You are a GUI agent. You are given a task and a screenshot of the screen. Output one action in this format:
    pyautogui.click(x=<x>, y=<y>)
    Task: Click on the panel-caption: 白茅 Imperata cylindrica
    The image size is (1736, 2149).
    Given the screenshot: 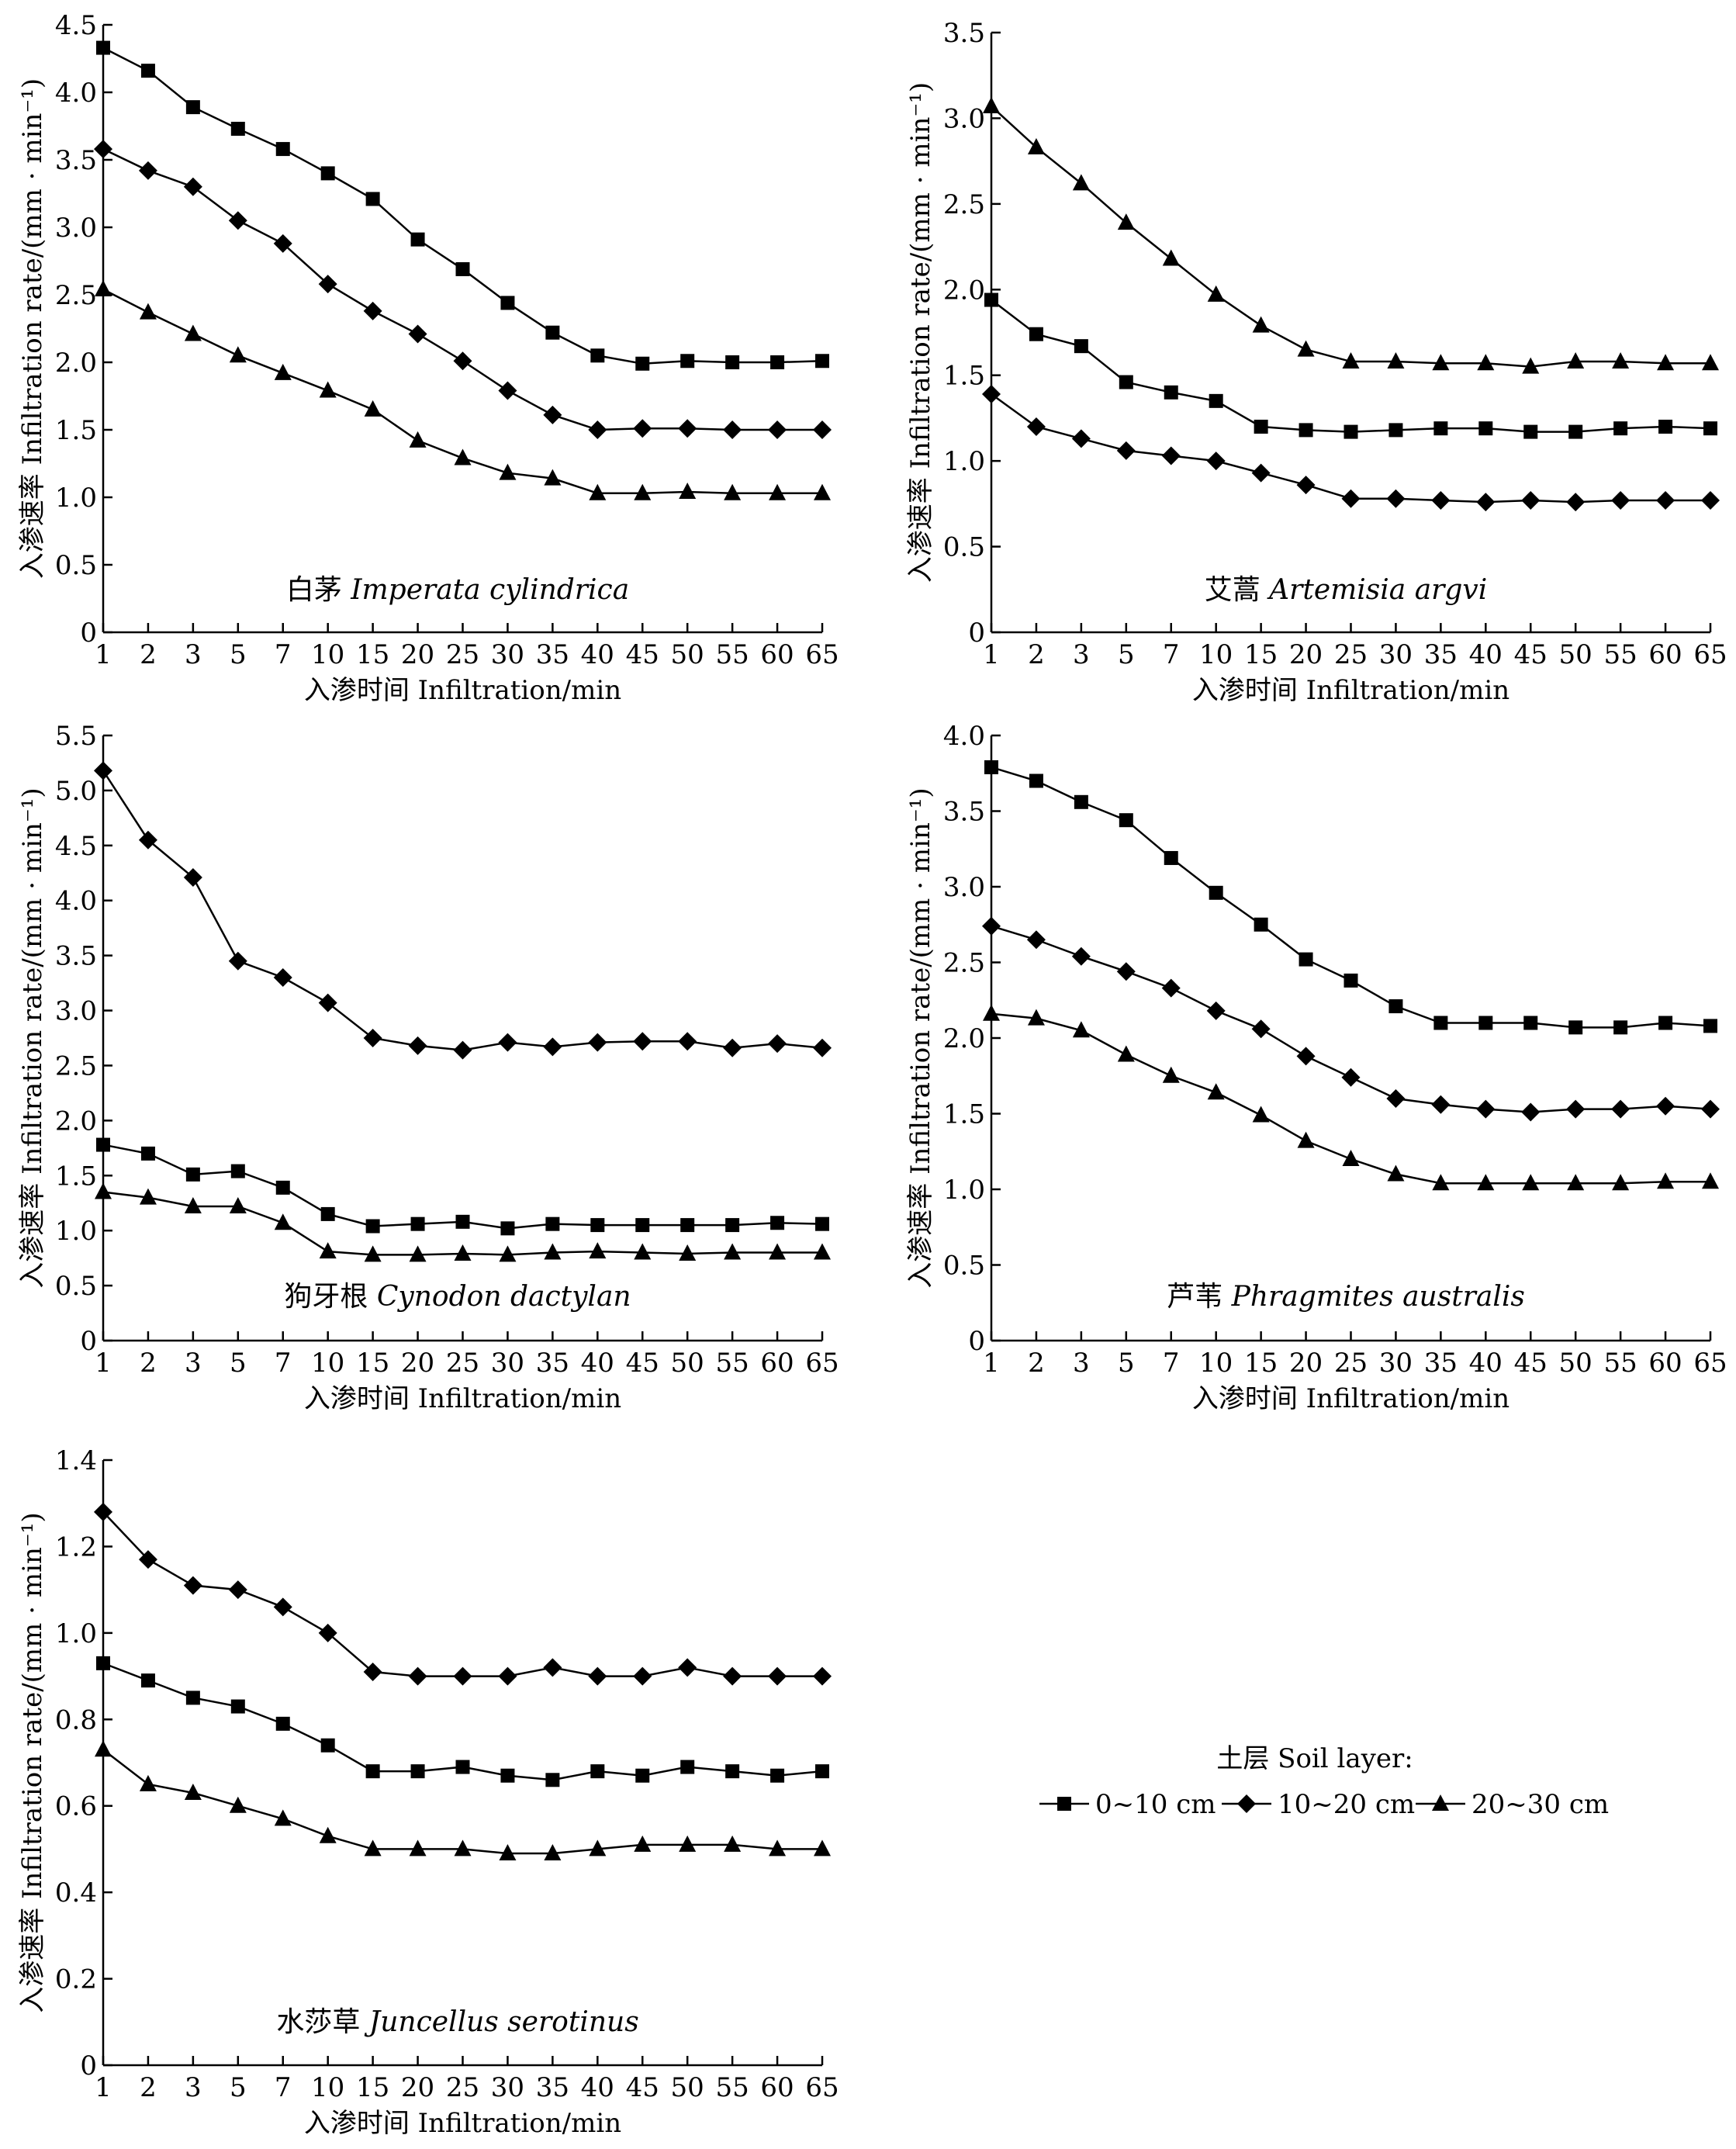 What is the action you would take?
    pyautogui.click(x=457, y=590)
    